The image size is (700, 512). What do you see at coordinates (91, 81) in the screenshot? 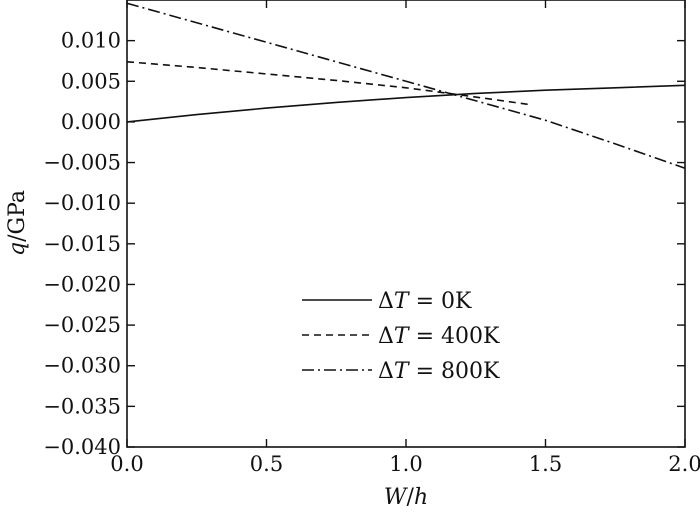
I see `y-tick-label: 0.005` at bounding box center [91, 81].